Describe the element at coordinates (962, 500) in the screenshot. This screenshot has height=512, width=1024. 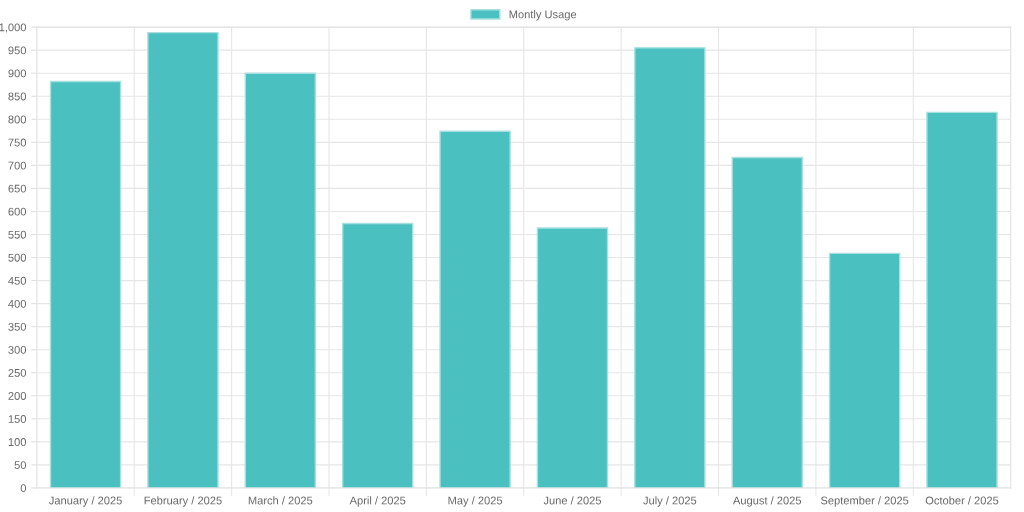
I see `x-tick-label: October / 2025` at that location.